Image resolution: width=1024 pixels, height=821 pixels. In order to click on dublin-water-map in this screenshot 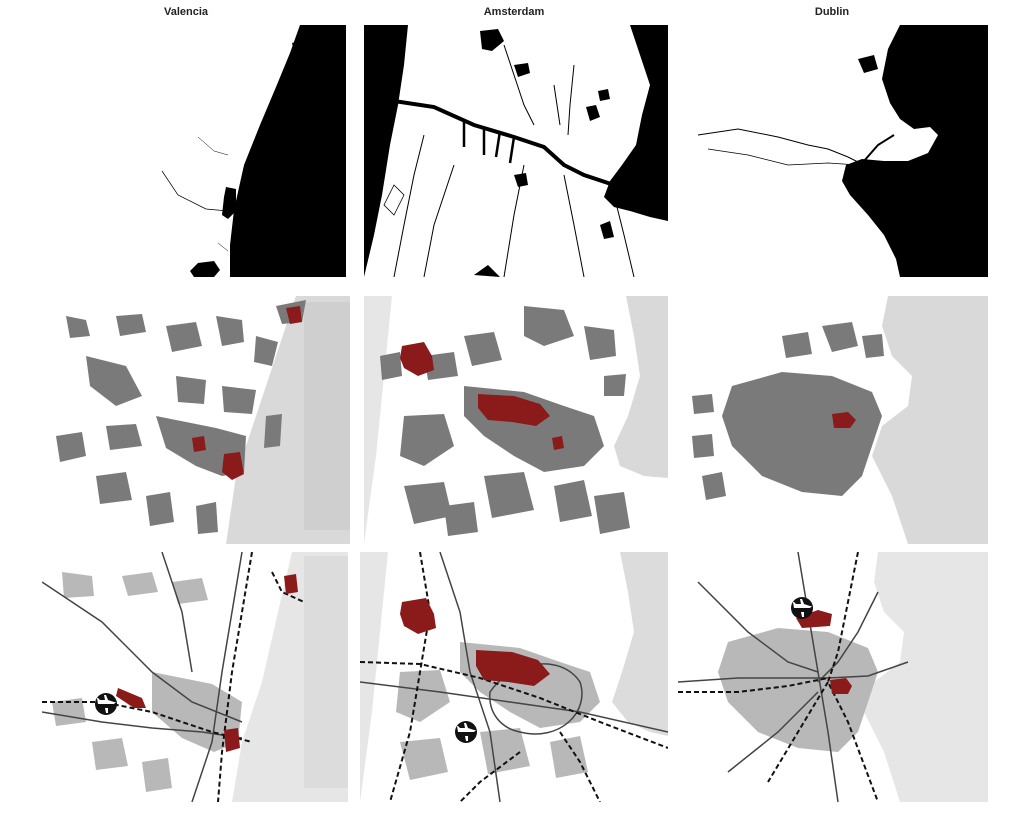, I will do `click(833, 151)`.